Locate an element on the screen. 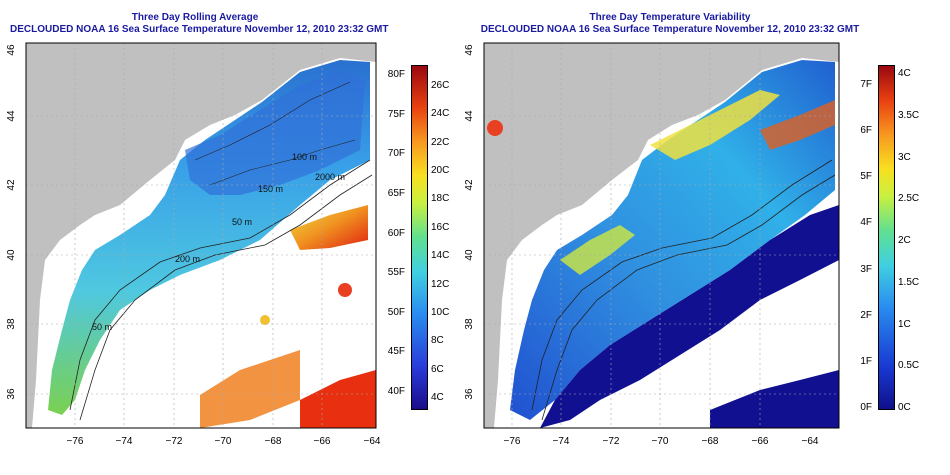 This screenshot has width=950, height=475. right-lon-tick: −66 is located at coordinates (760, 441).